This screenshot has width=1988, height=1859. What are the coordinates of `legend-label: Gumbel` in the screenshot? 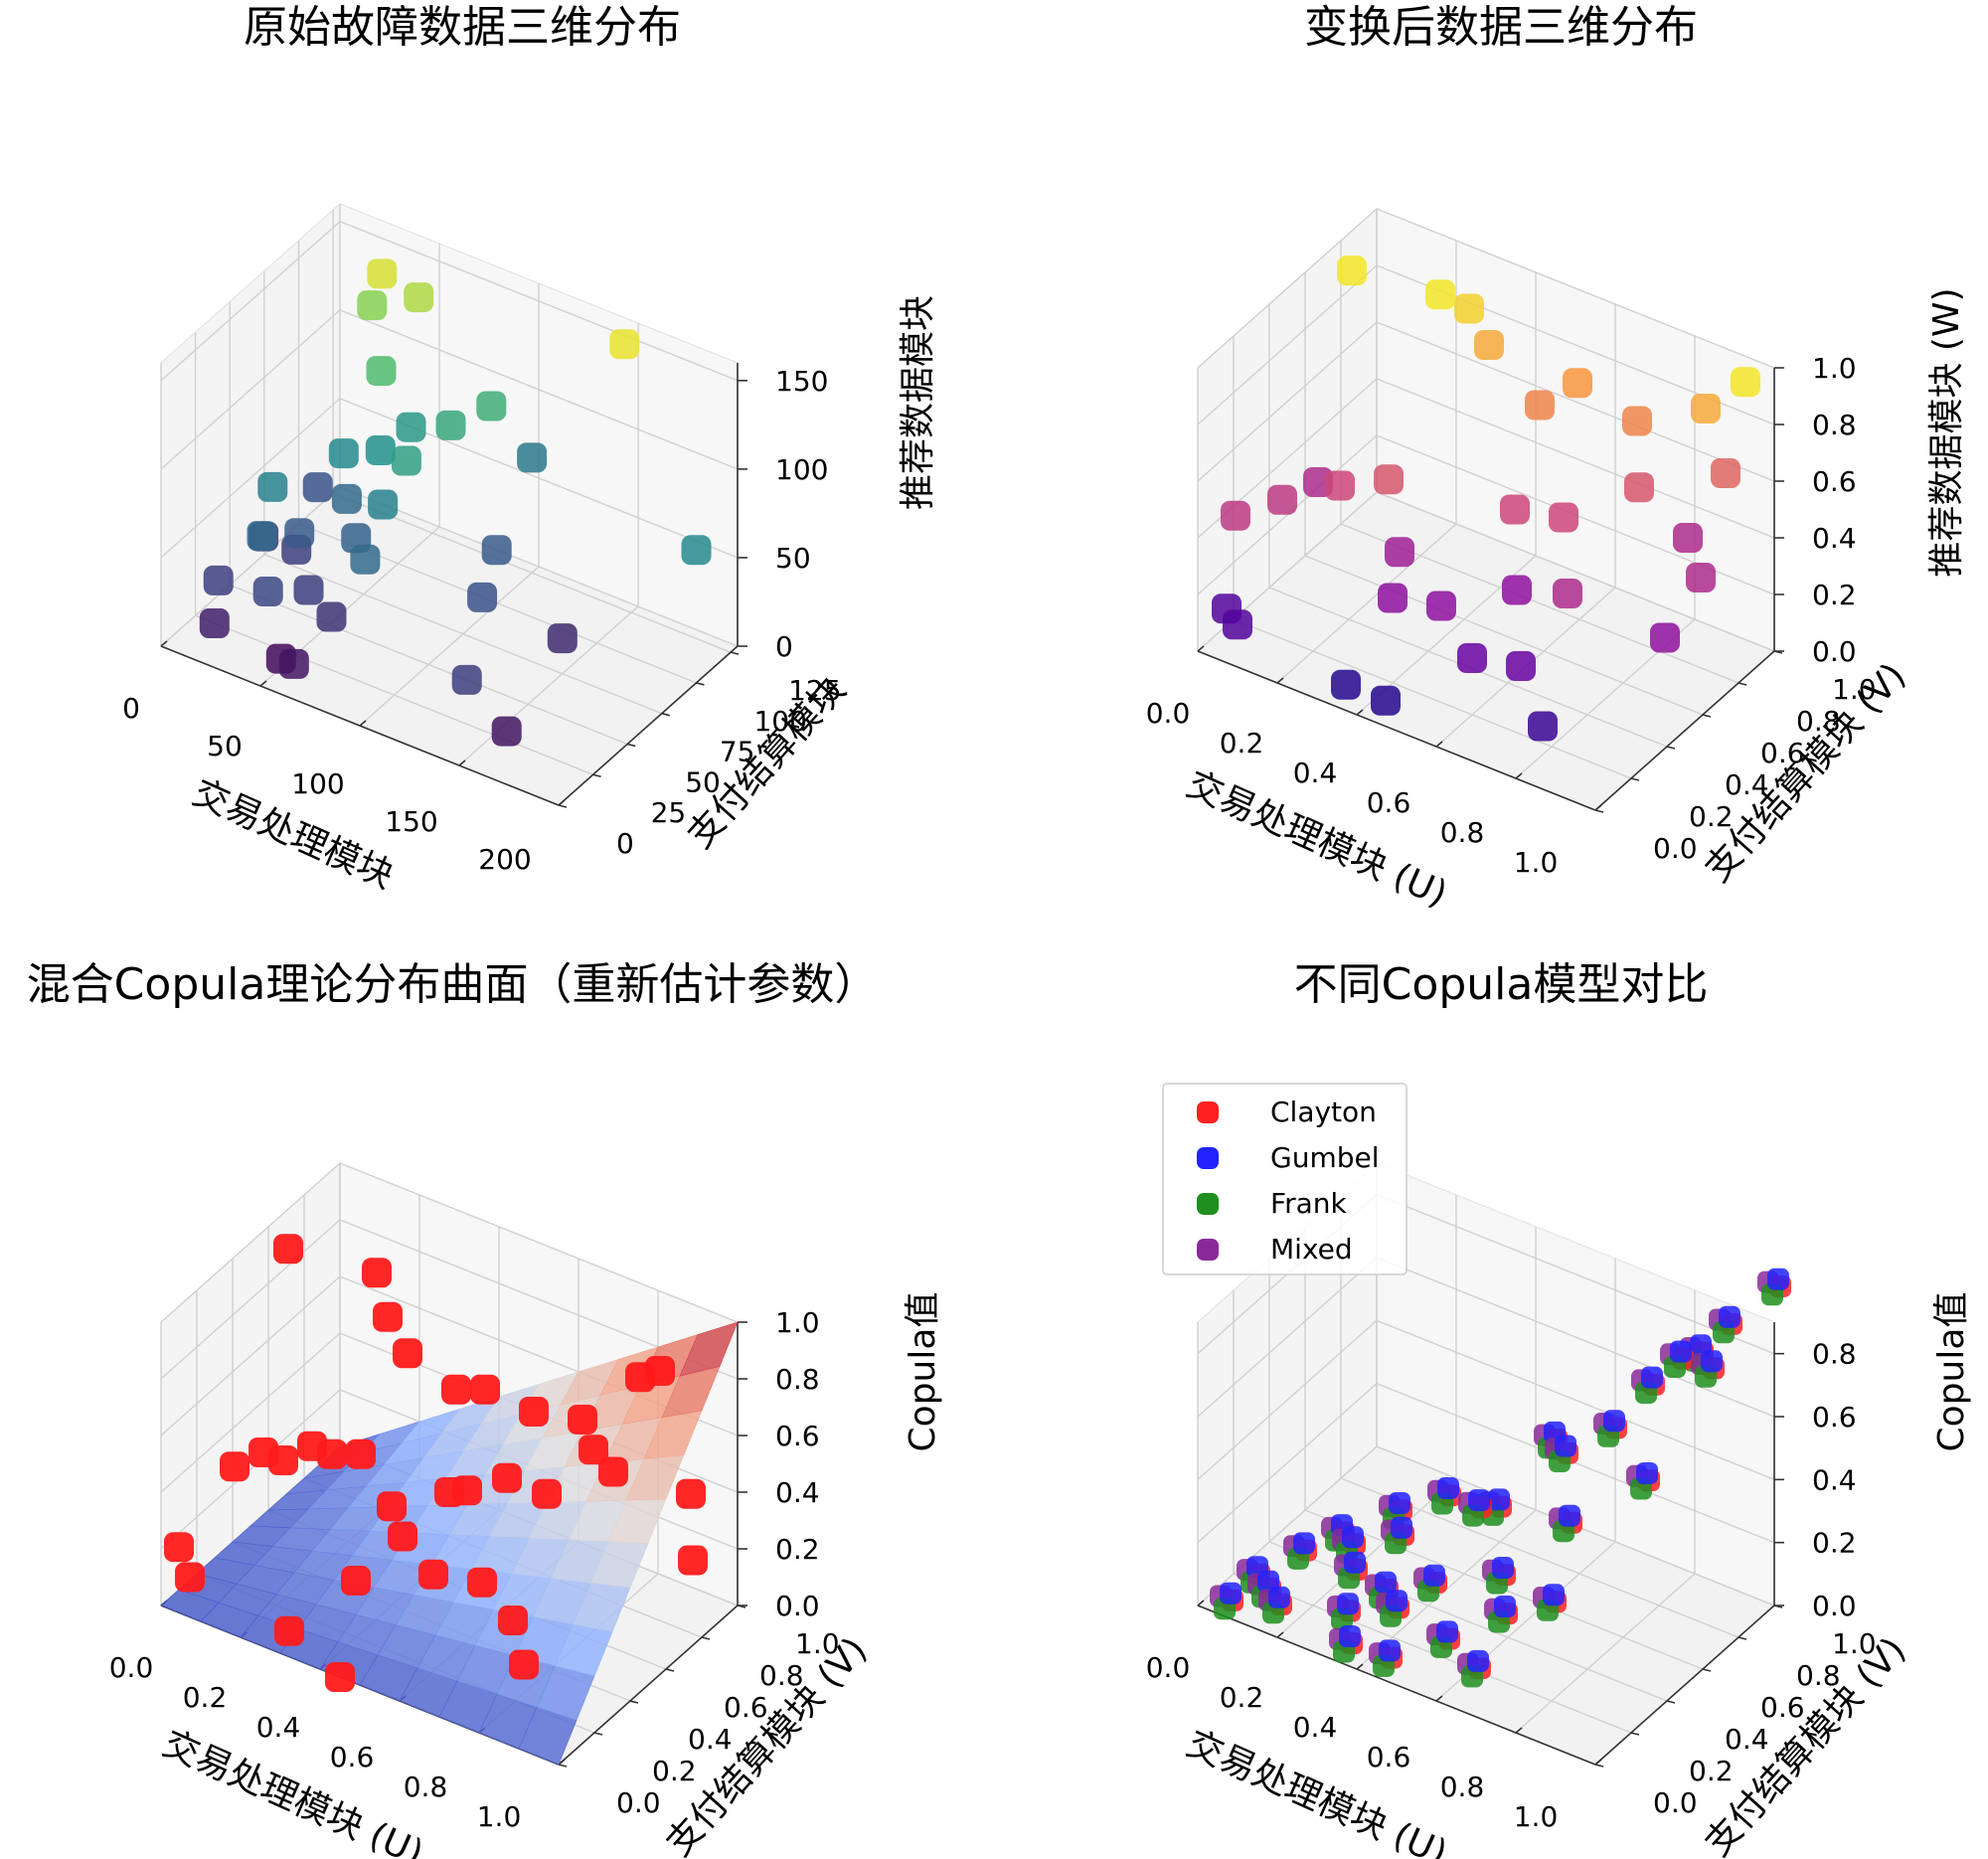 It's located at (1325, 1158).